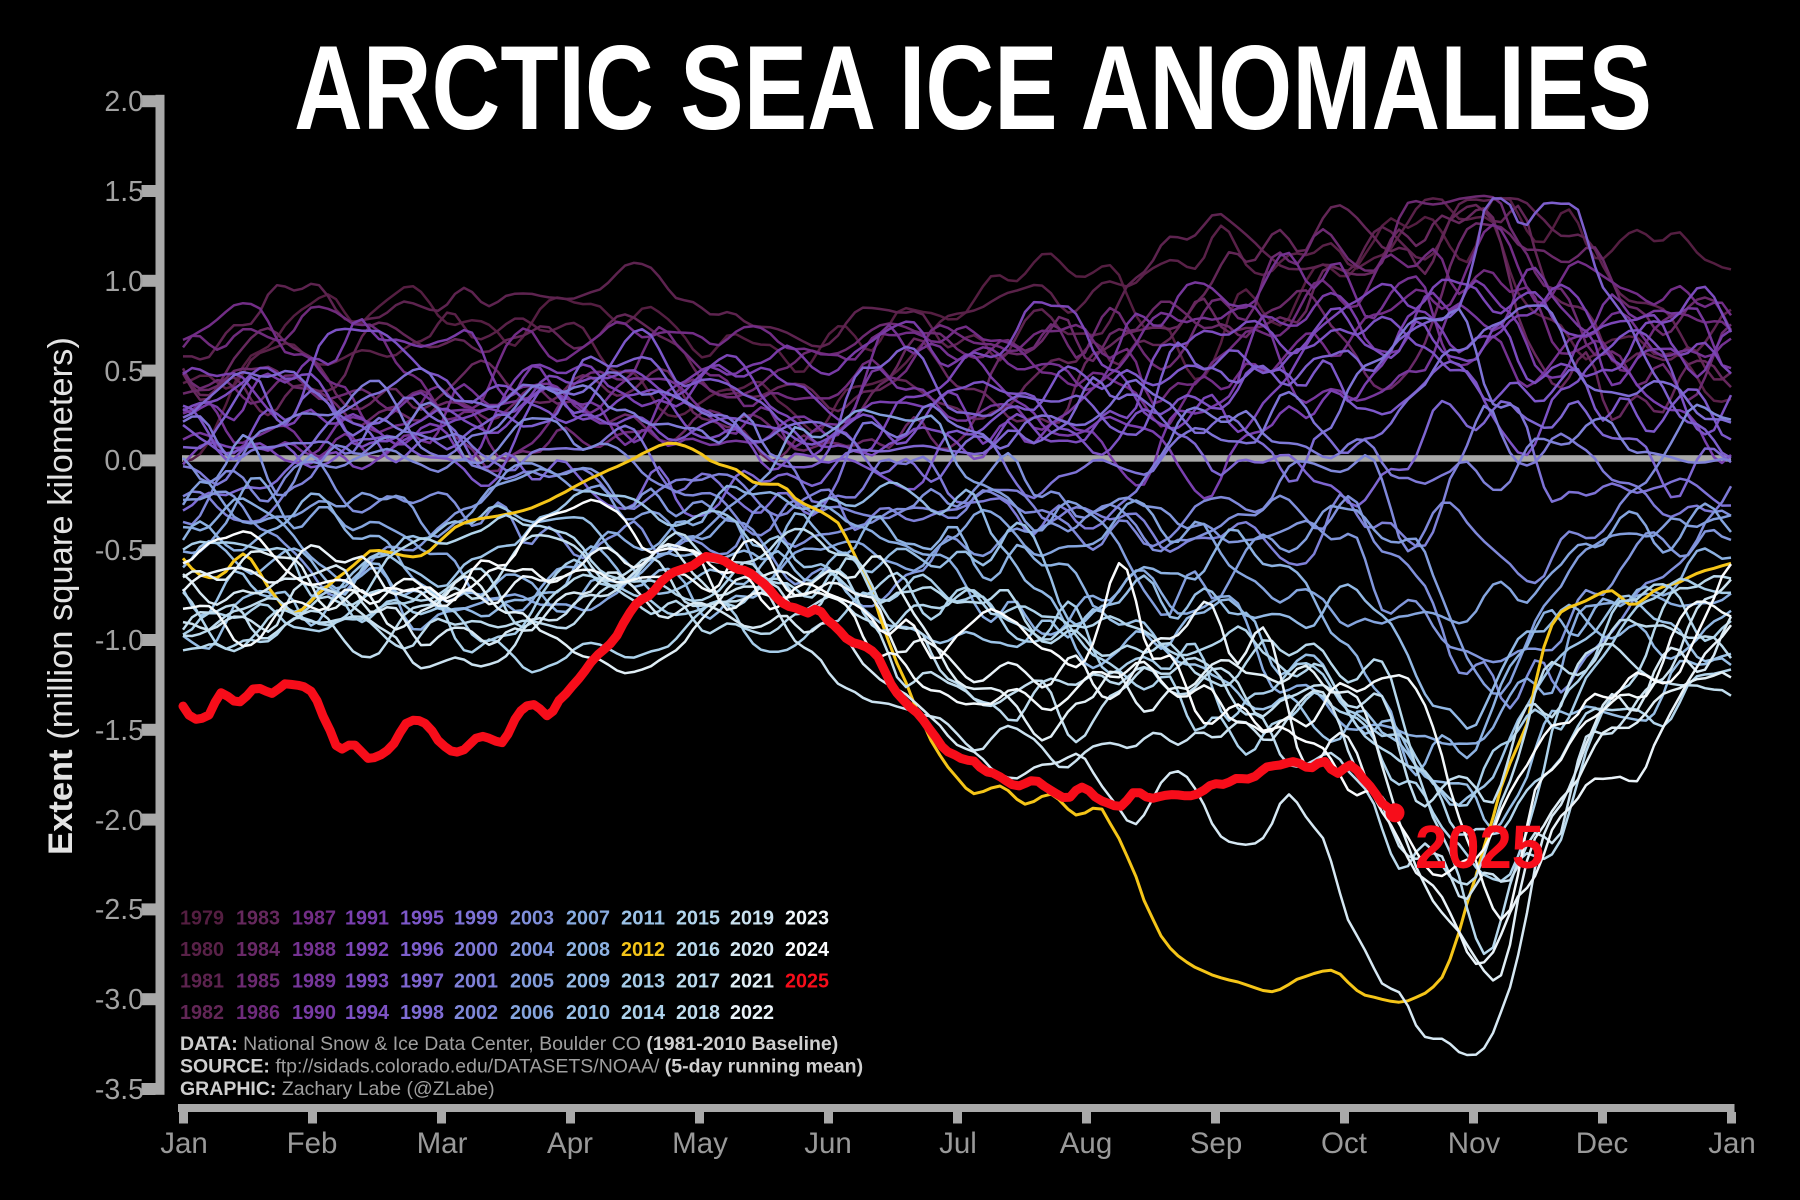 The width and height of the screenshot is (1800, 1200). I want to click on svg-text: ARCTIC SEA ICE ANOMALIES, so click(973, 88).